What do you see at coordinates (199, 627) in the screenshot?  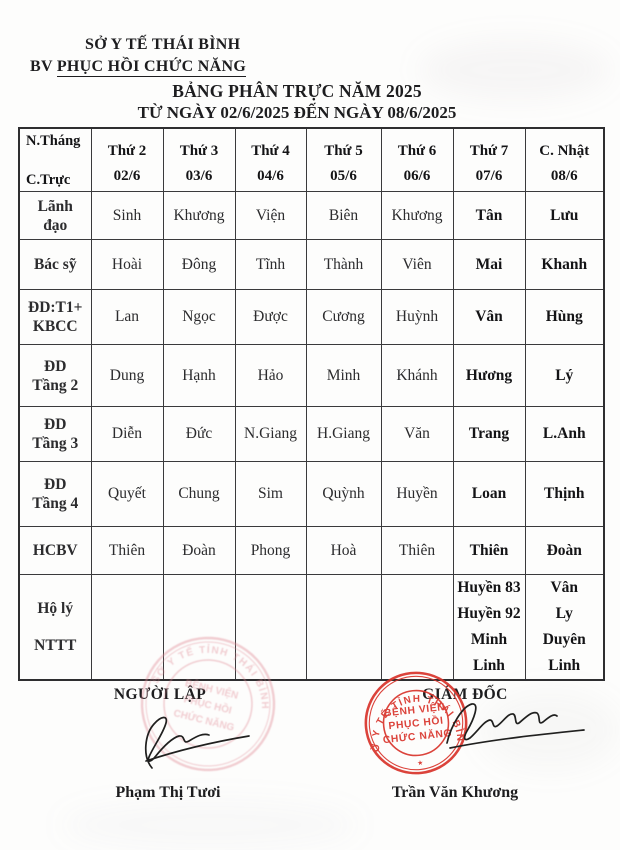 I see `duty-cell-r8-c2` at bounding box center [199, 627].